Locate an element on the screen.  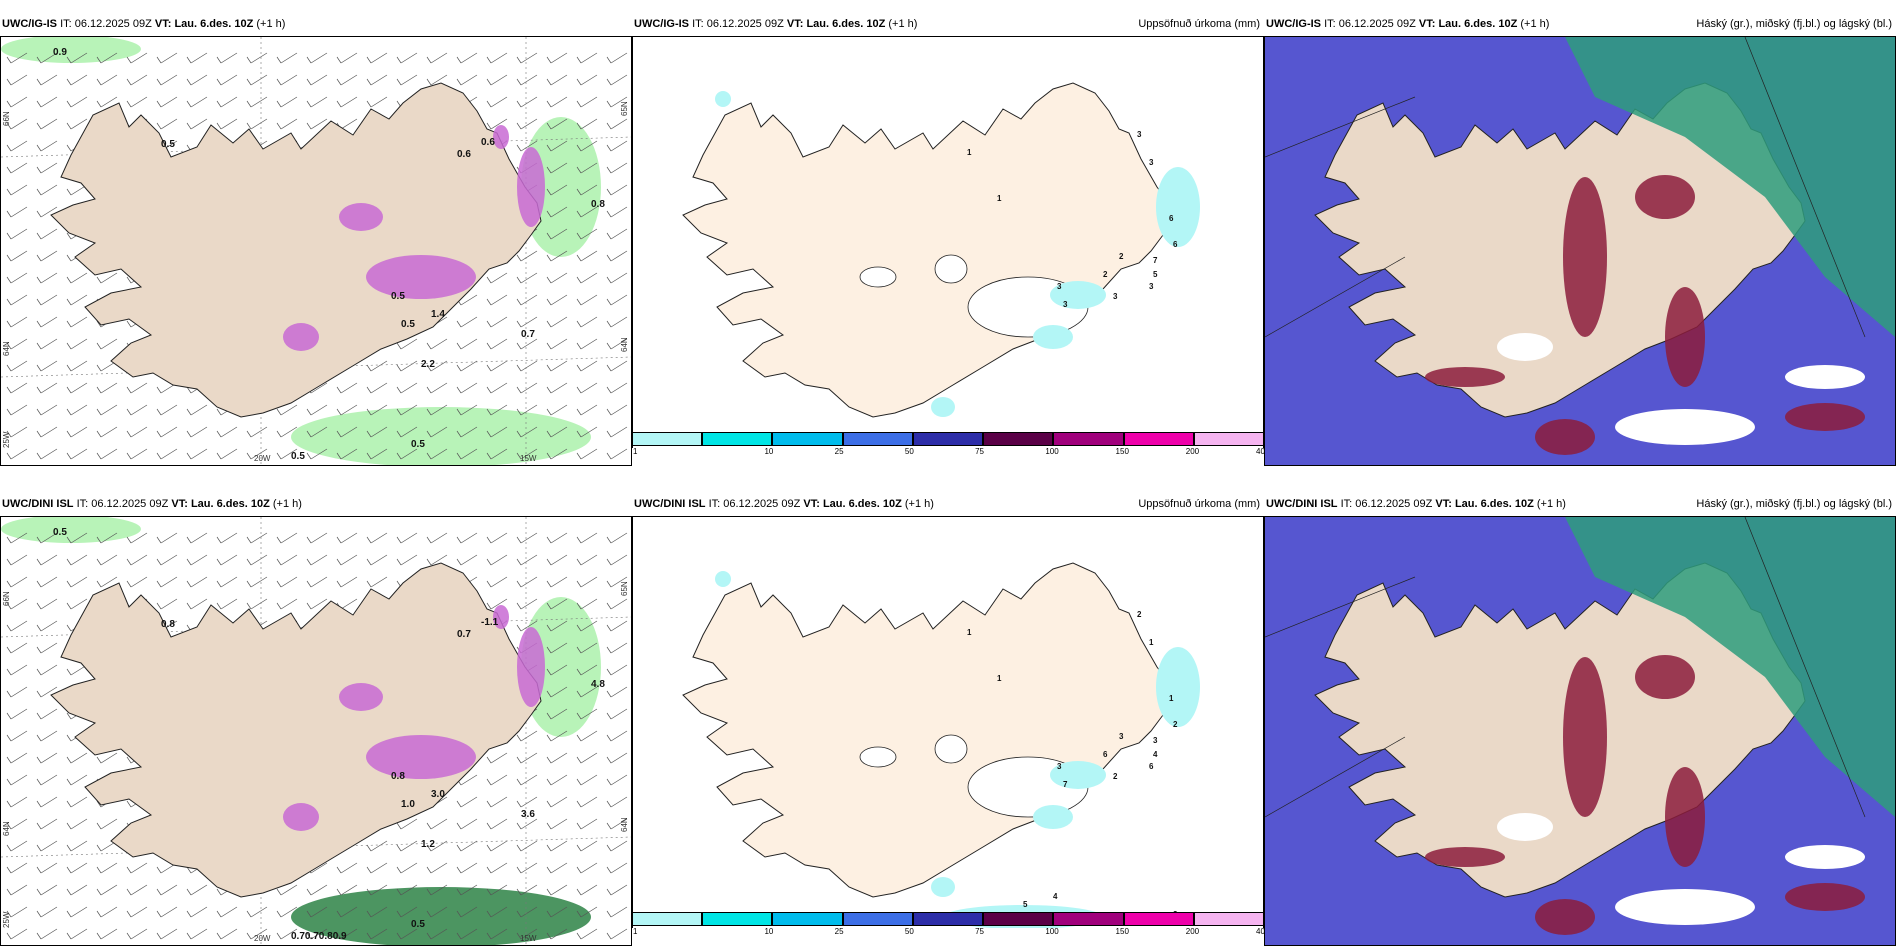
precip-title: Uppsöfnuð úrkoma (mm) is located at coordinates (1199, 24).